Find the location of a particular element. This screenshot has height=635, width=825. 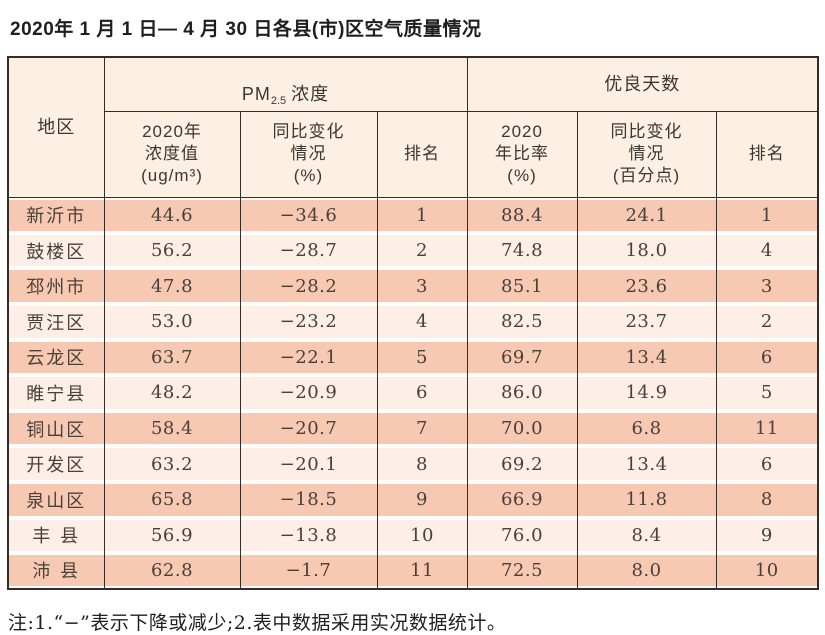

table-row: 邳州市 47.8 −28.2 3 85.1 23.6 3 is located at coordinates (413, 286).